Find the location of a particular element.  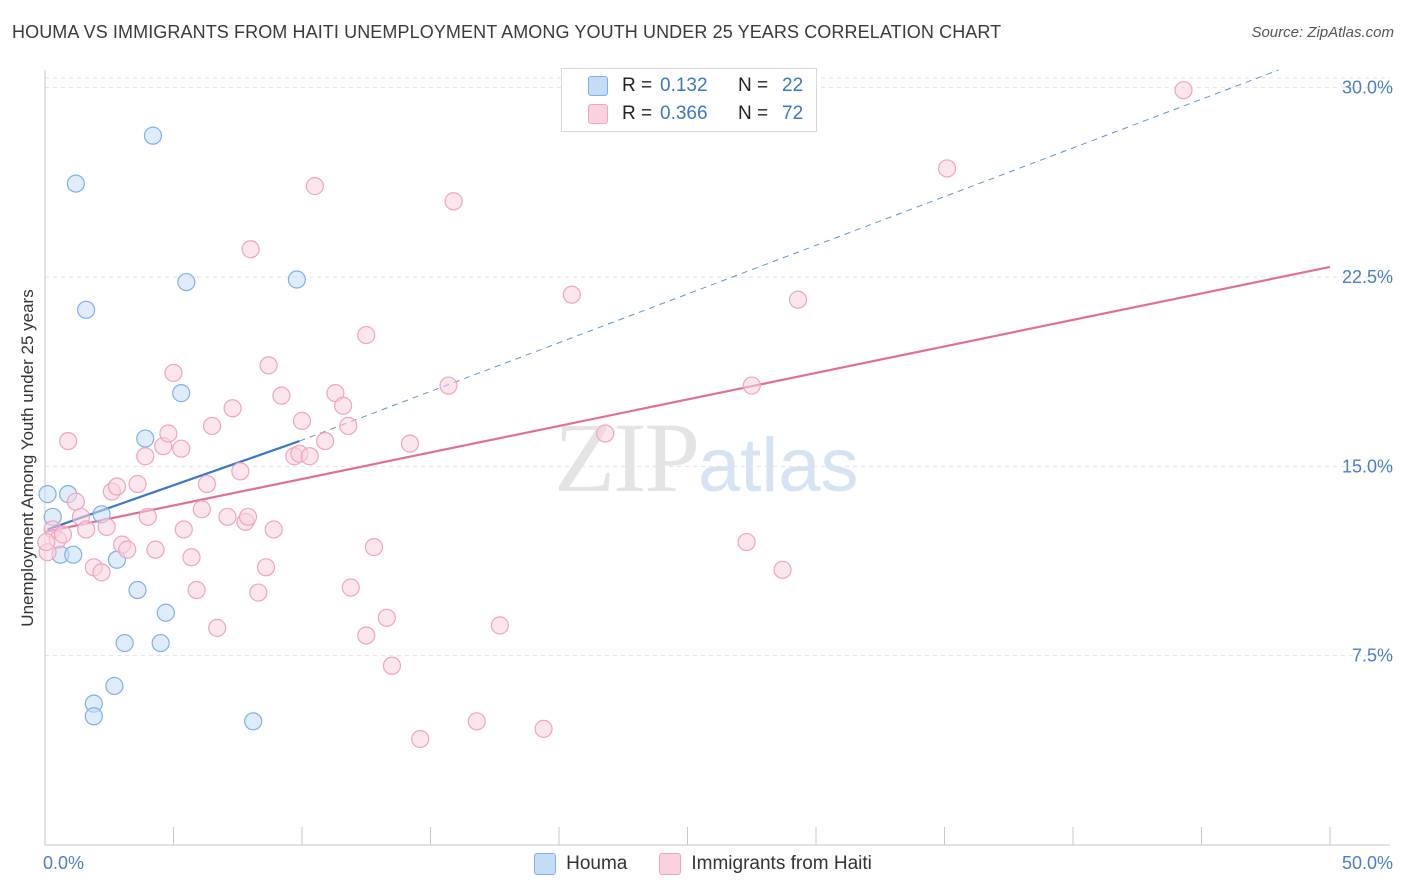

correlation-legend: R = 0.132 N = 22 R = 0.366 N = 72 is located at coordinates (689, 100).